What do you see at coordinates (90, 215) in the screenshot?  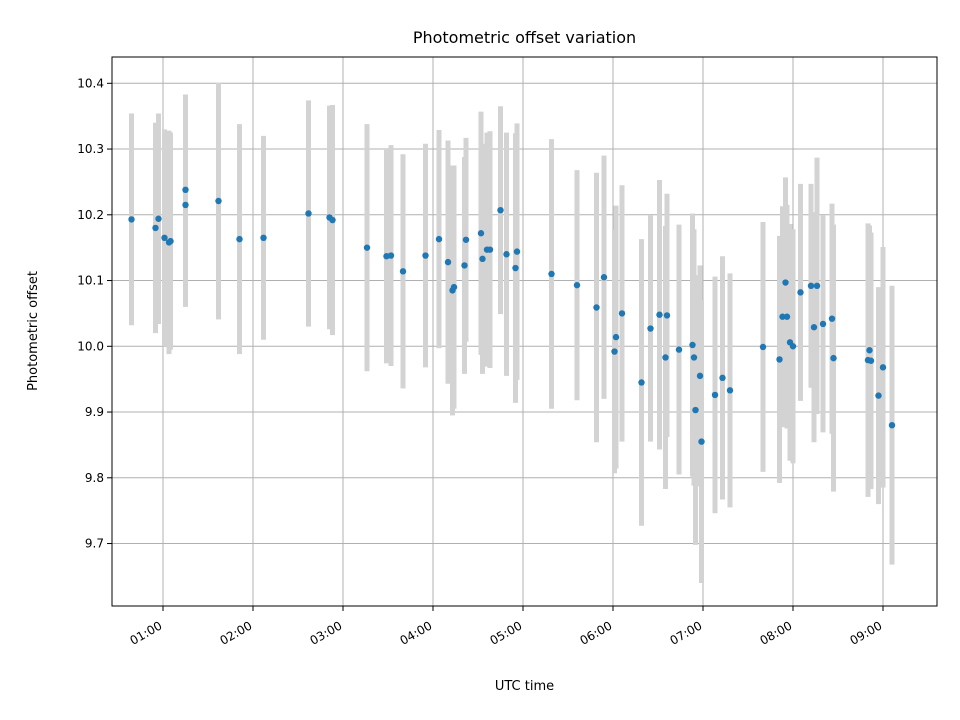 I see `y-tick-label: 10.2` at bounding box center [90, 215].